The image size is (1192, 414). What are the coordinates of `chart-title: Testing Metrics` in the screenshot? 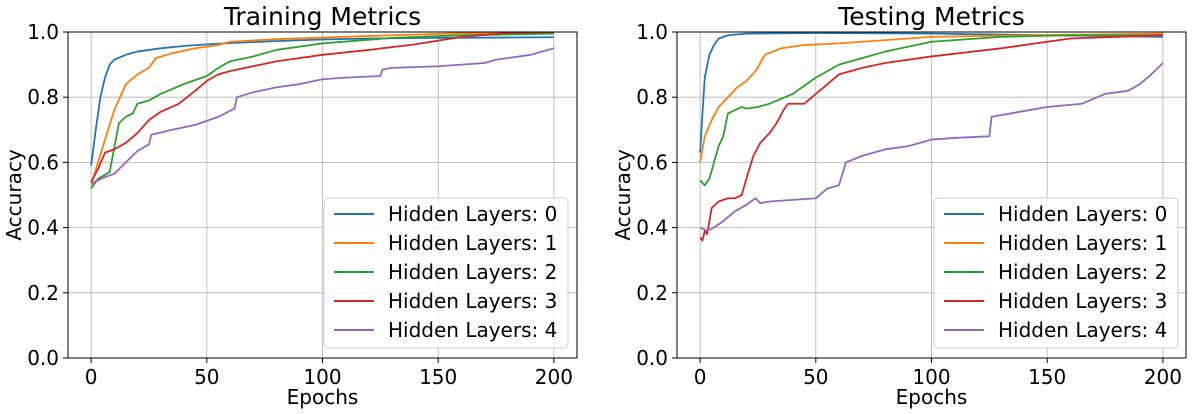 It's located at (931, 16).